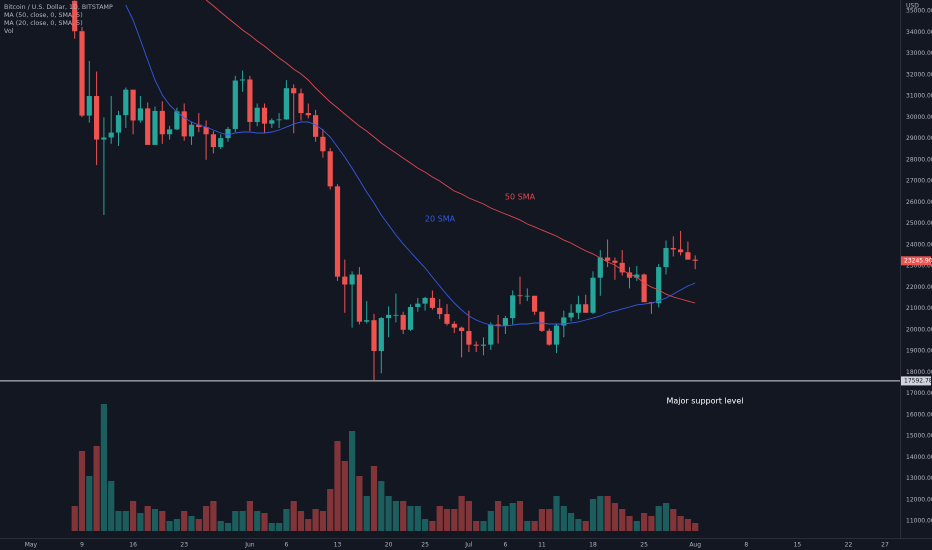 The image size is (932, 550). Describe the element at coordinates (542, 545) in the screenshot. I see `x-tick-label: 11` at that location.